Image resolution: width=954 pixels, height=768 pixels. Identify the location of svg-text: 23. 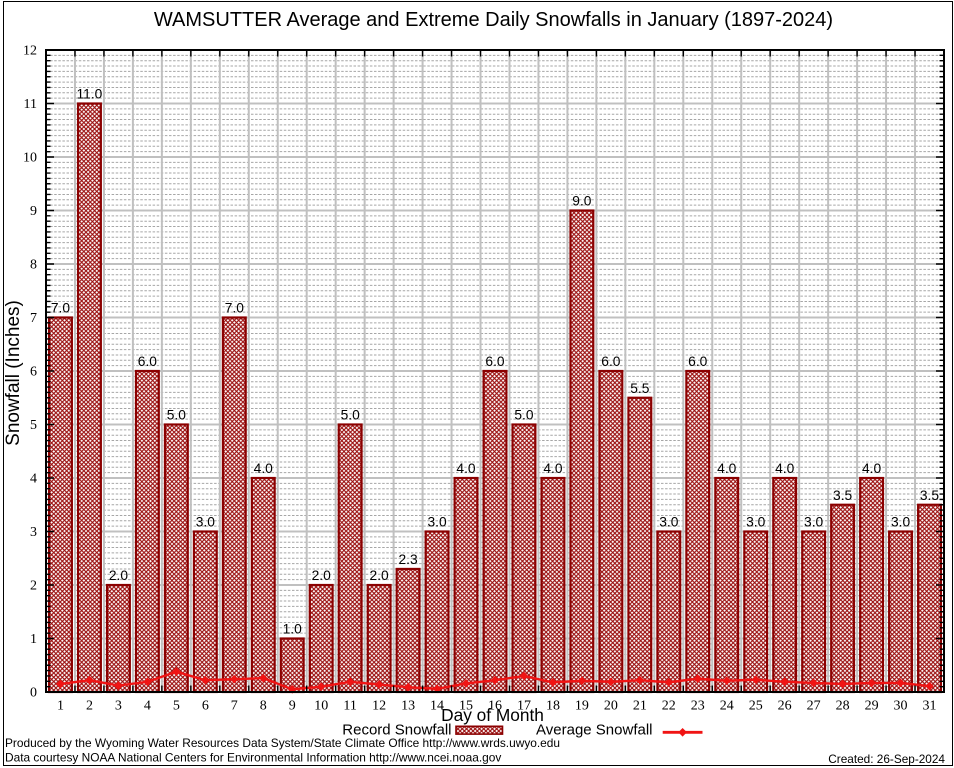
(698, 706).